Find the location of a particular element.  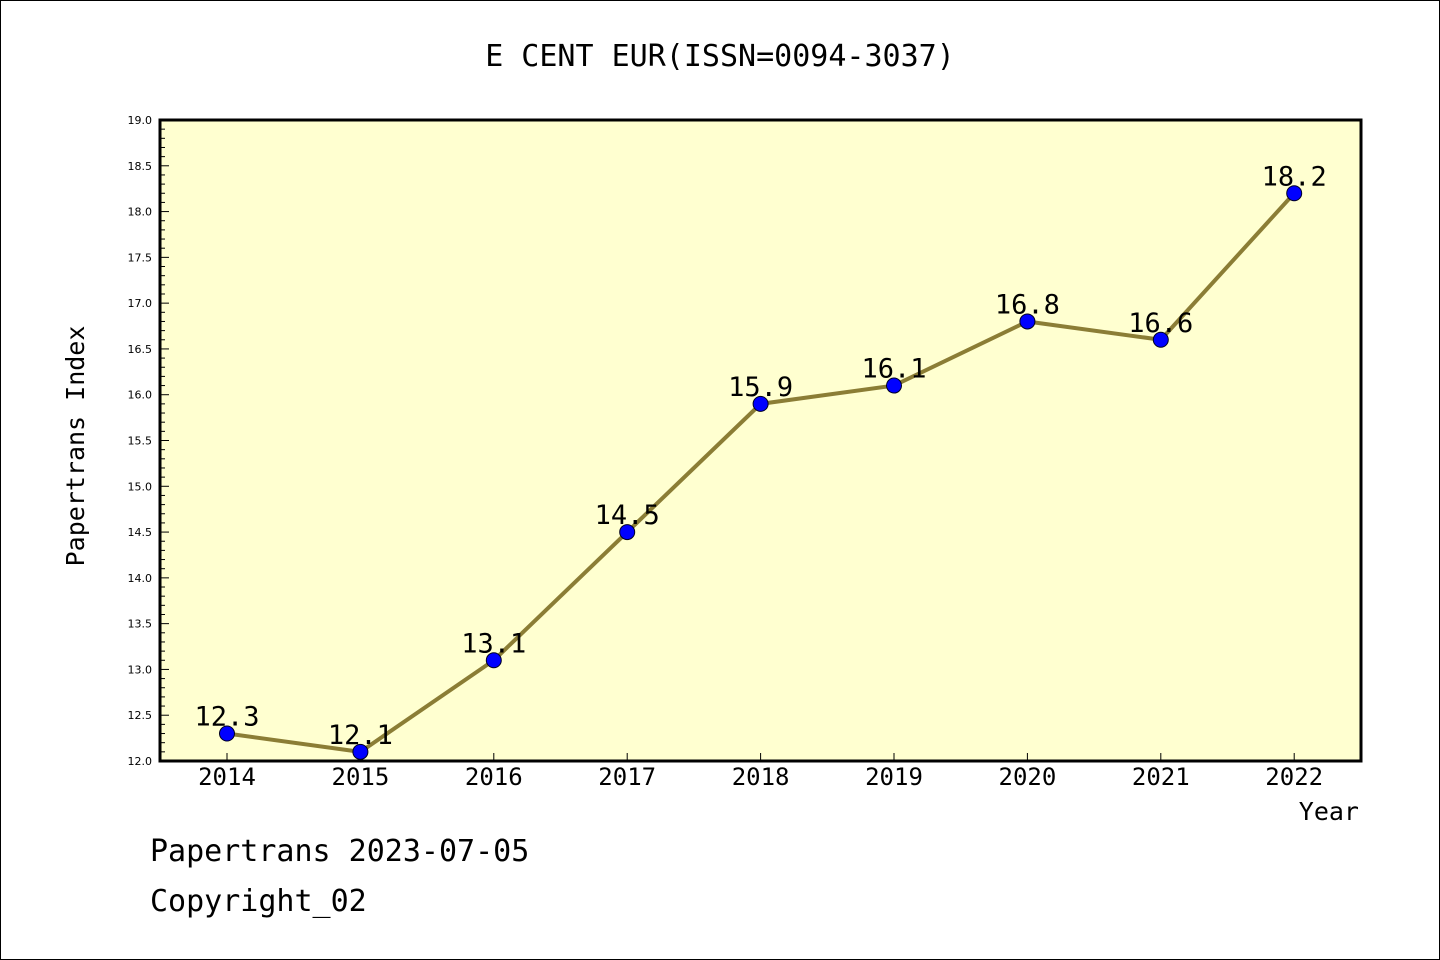

y-tick-label: 16.5 is located at coordinates (140, 349).